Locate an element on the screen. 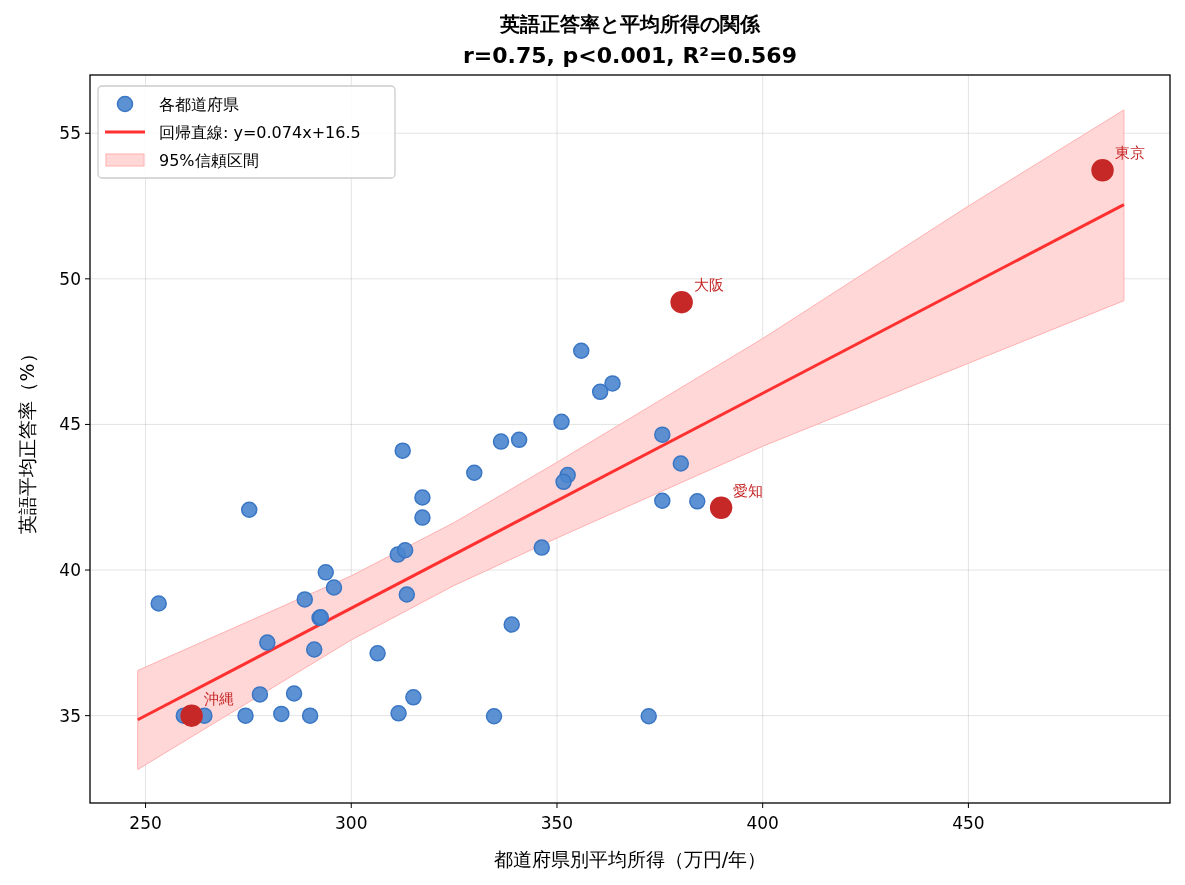 This screenshot has width=1185, height=885. legend-label: 回帰直線: y=0.074x+16.5 is located at coordinates (260, 132).